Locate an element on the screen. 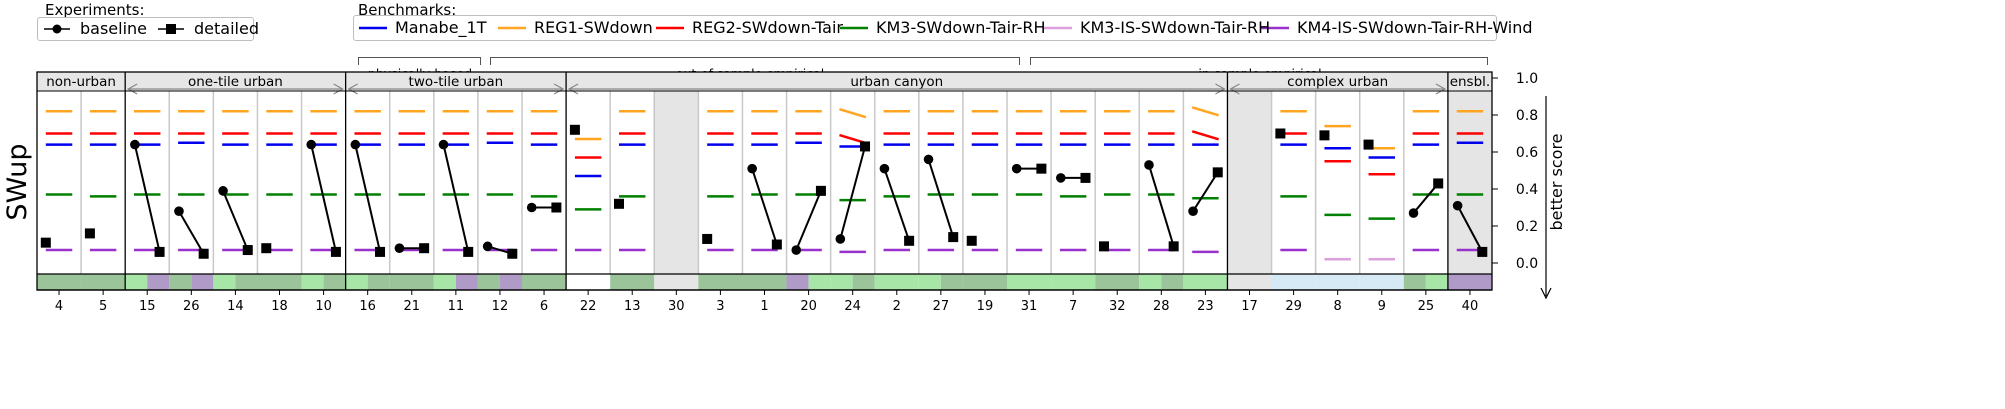 Image resolution: width=2005 pixels, height=409 pixels. site-5-detailed-point is located at coordinates (89, 233).